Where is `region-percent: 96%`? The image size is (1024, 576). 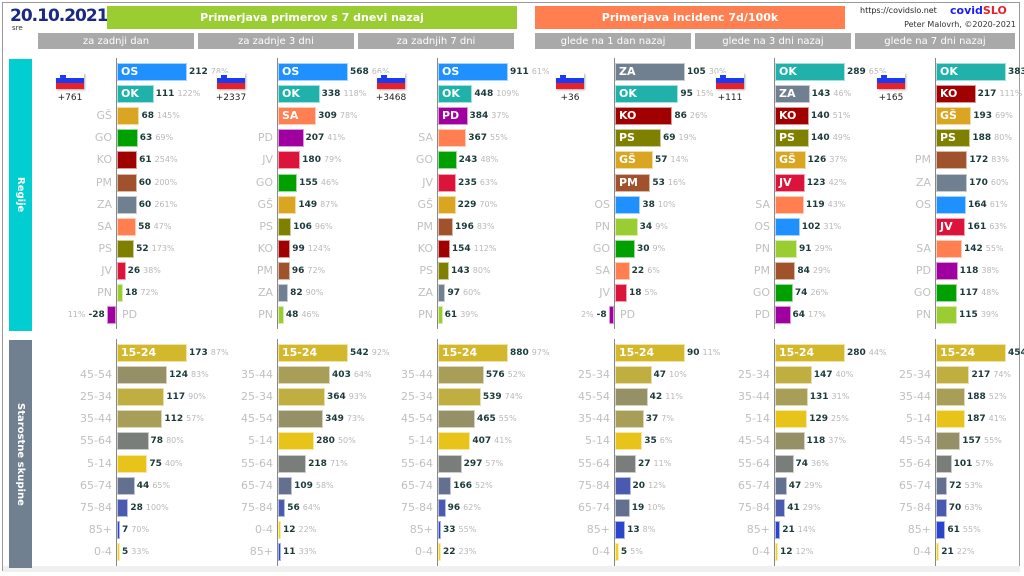 region-percent: 96% is located at coordinates (323, 226).